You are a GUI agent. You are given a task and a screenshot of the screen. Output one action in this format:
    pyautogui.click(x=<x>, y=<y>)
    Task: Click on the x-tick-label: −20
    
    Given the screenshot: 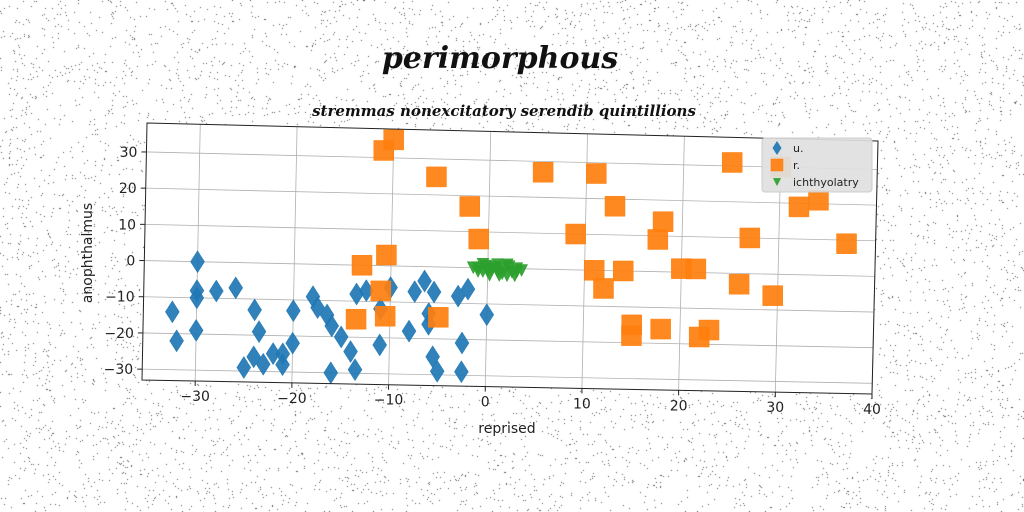 What is the action you would take?
    pyautogui.click(x=292, y=399)
    